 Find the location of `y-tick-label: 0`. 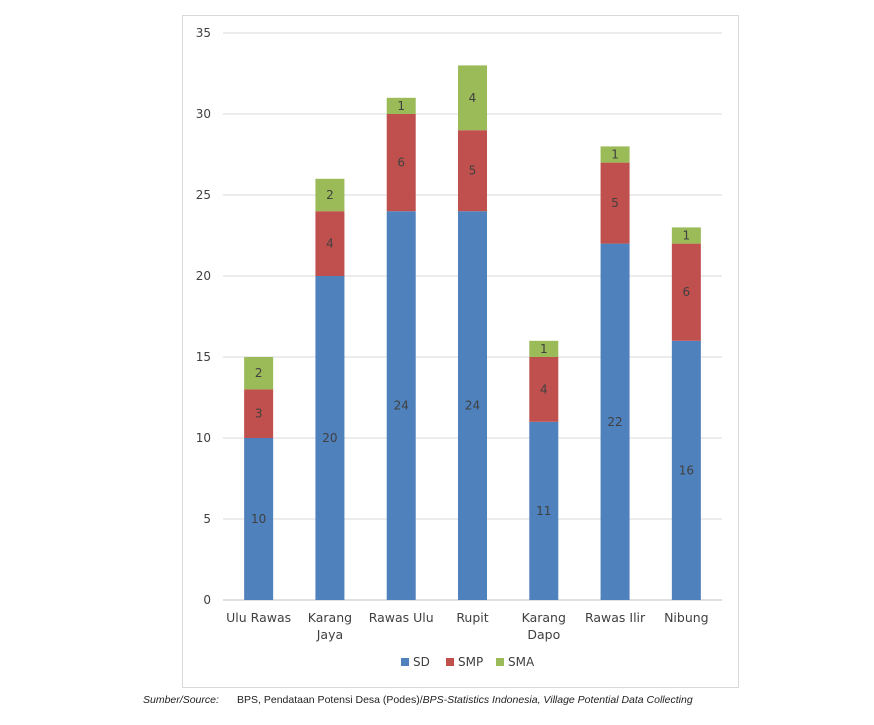

y-tick-label: 0 is located at coordinates (207, 600).